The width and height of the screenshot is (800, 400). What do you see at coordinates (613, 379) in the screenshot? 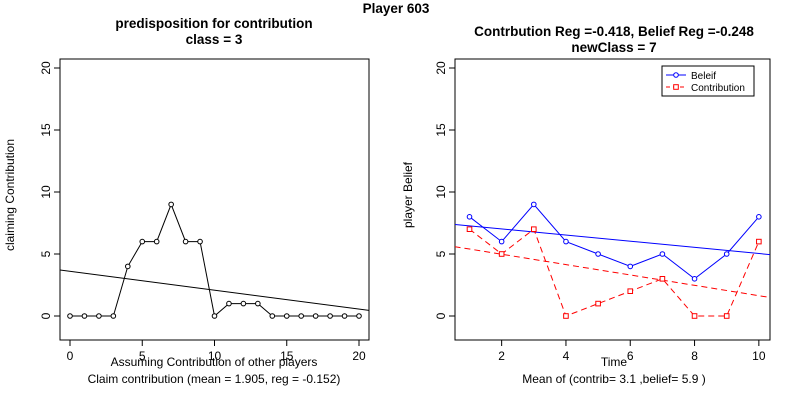
I see `right-caption: Mean of (contrib= 3.1 ,belief= 5.9 )` at bounding box center [613, 379].